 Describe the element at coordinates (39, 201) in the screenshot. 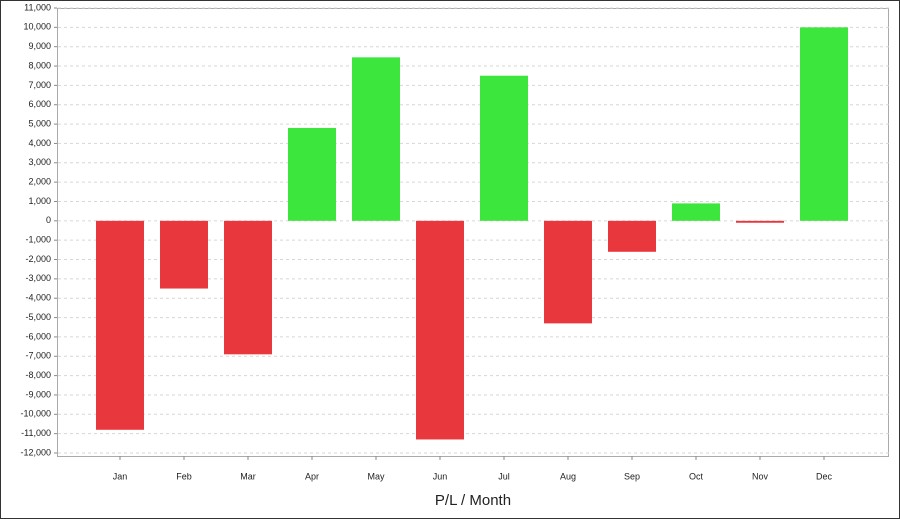

I see `y-tick-label: 1,000` at that location.